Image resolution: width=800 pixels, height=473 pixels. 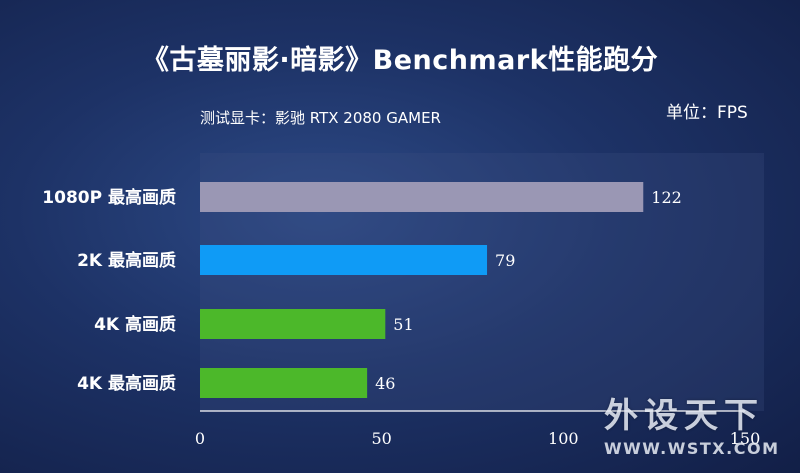 I want to click on value-label-1: 79, so click(x=505, y=260).